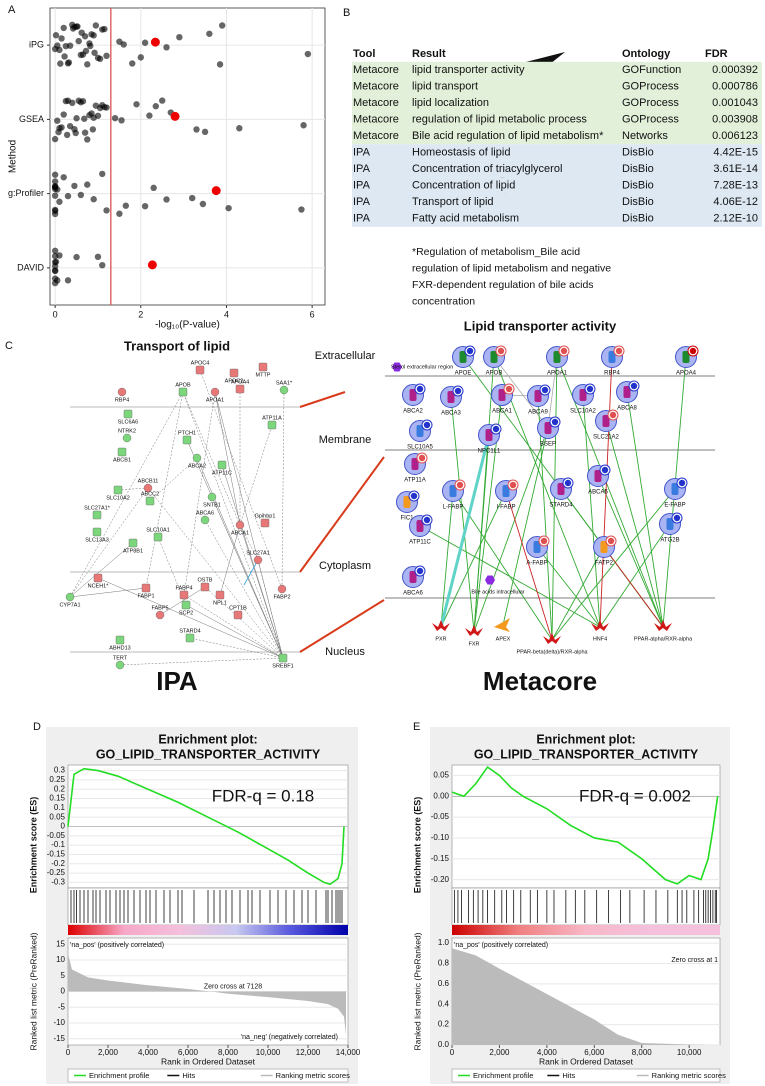 The image size is (765, 1086). What do you see at coordinates (60, 807) in the screenshot?
I see `y-tick-label: 0.1` at bounding box center [60, 807].